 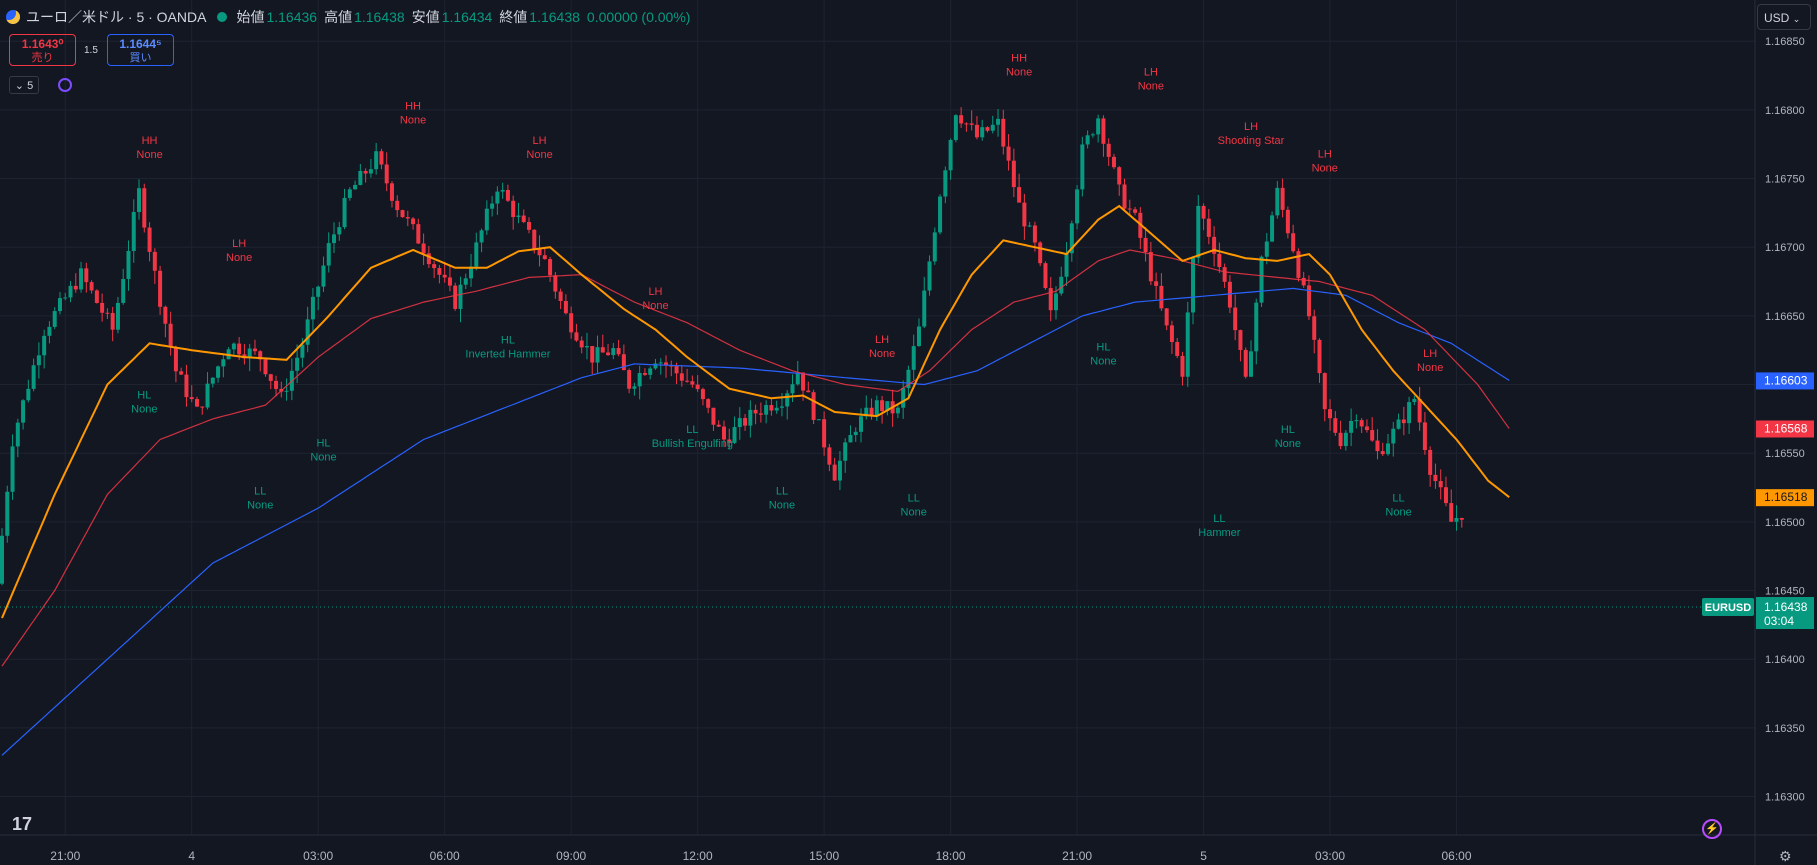 I want to click on symbol-title: ユーロ／米ドル · 5 · OANDA, so click(x=116, y=17).